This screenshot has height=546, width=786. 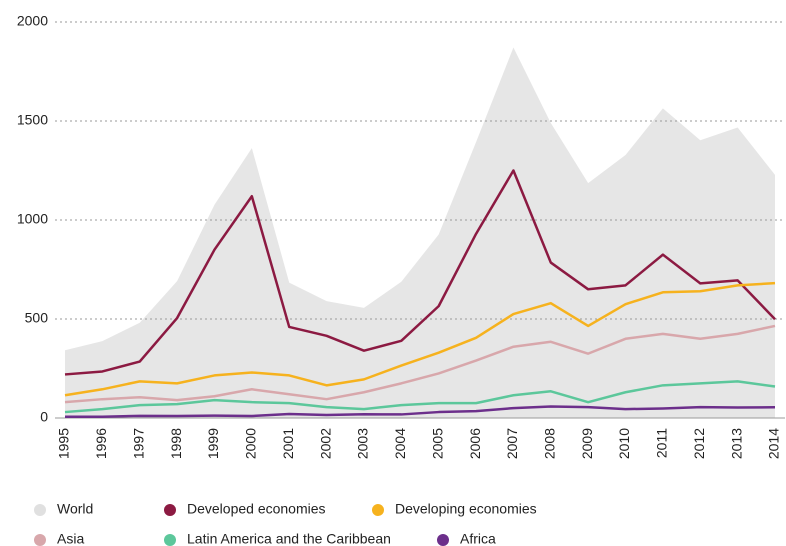 What do you see at coordinates (213, 443) in the screenshot?
I see `x-tick-label: 1999` at bounding box center [213, 443].